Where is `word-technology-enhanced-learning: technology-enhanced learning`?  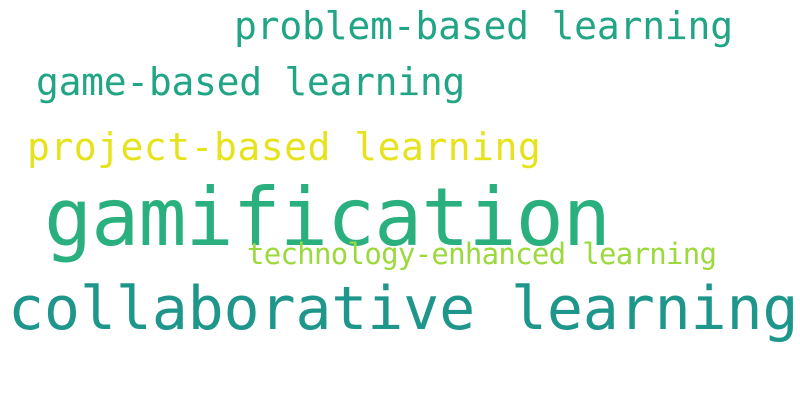
word-technology-enhanced-learning: technology-enhanced learning is located at coordinates (482, 254).